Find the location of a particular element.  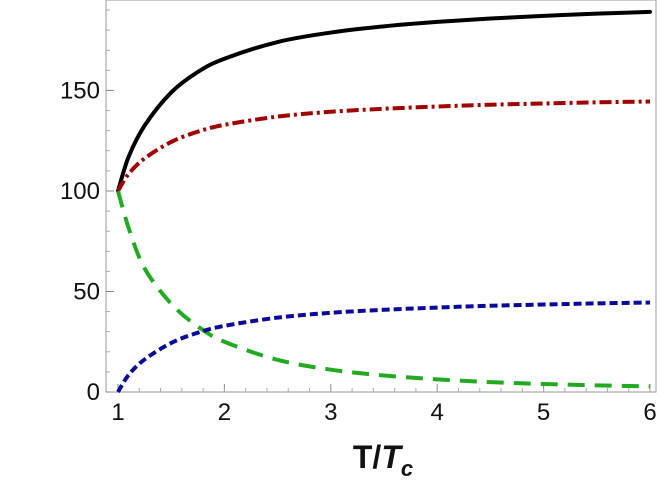

x-axis-title-main: T/ is located at coordinates (367, 457).